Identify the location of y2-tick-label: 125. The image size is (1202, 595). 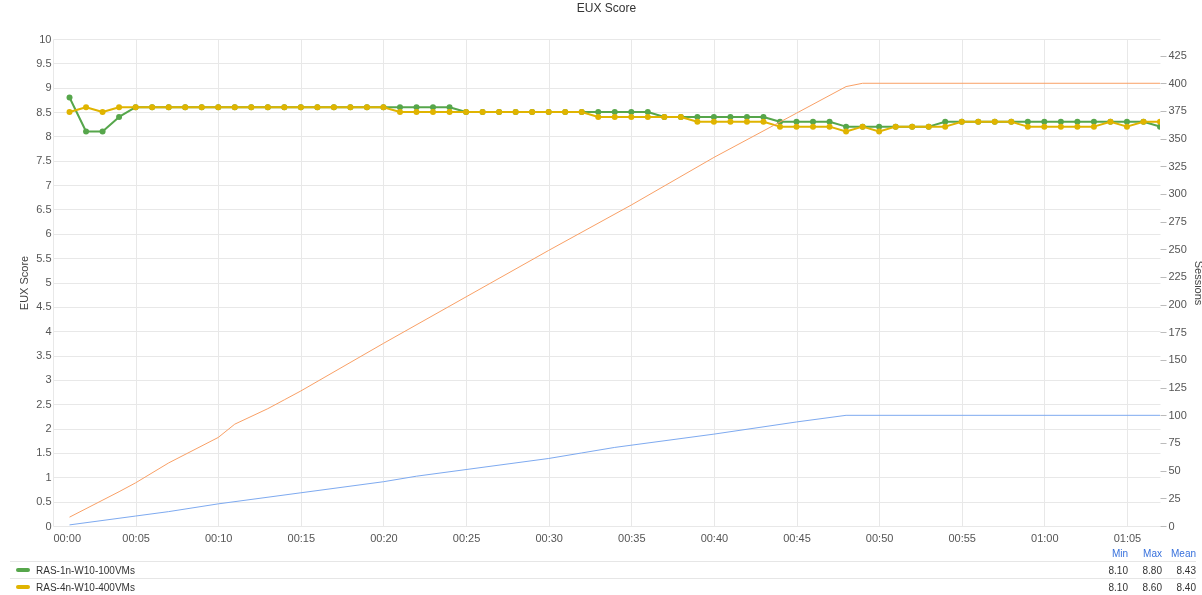
(1177, 387).